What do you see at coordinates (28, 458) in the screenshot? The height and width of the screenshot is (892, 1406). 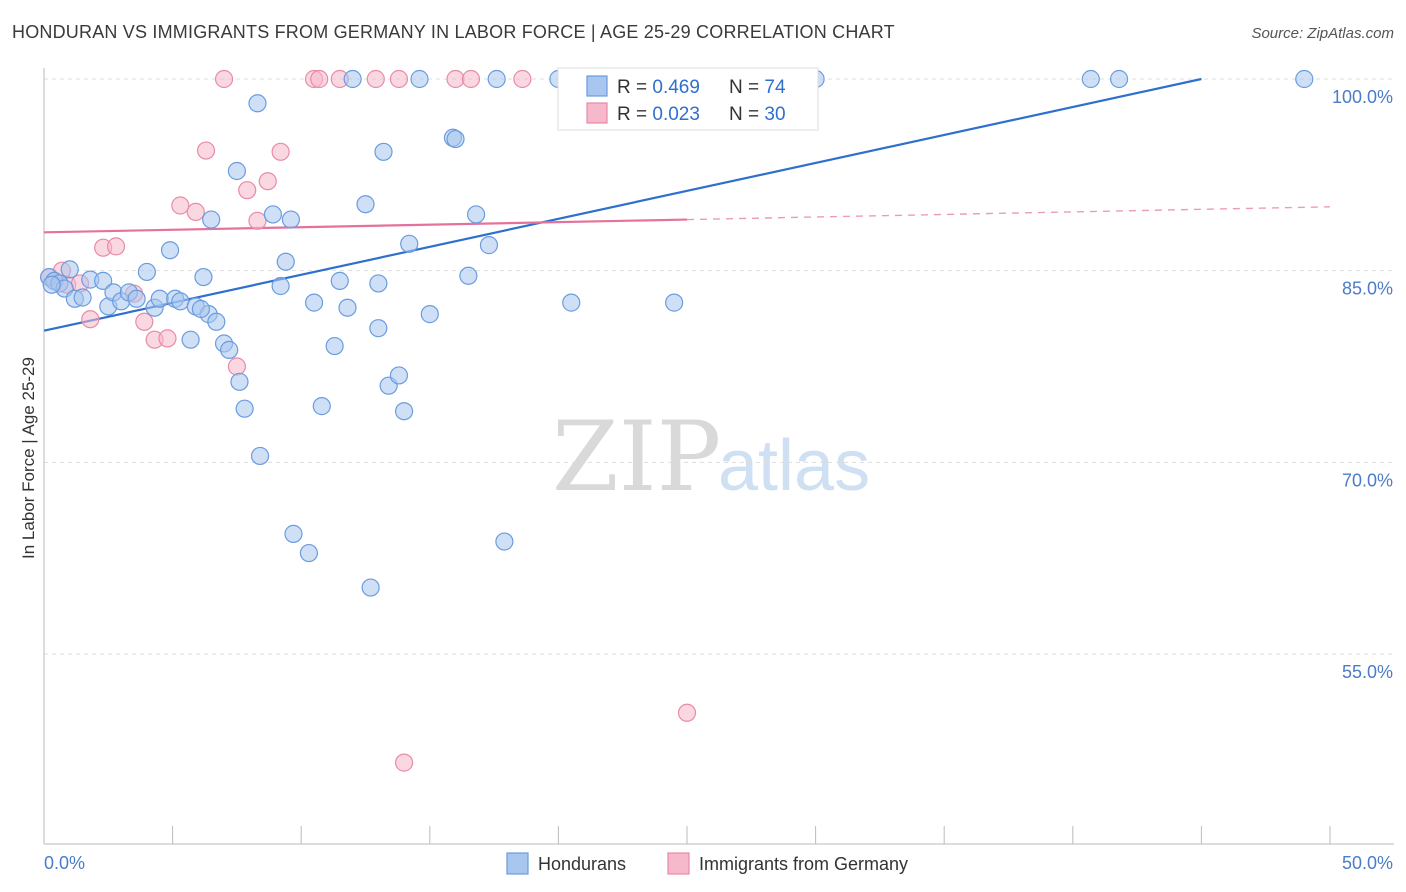 I see `y-axis-label: In Labor Force | Age 25-29` at bounding box center [28, 458].